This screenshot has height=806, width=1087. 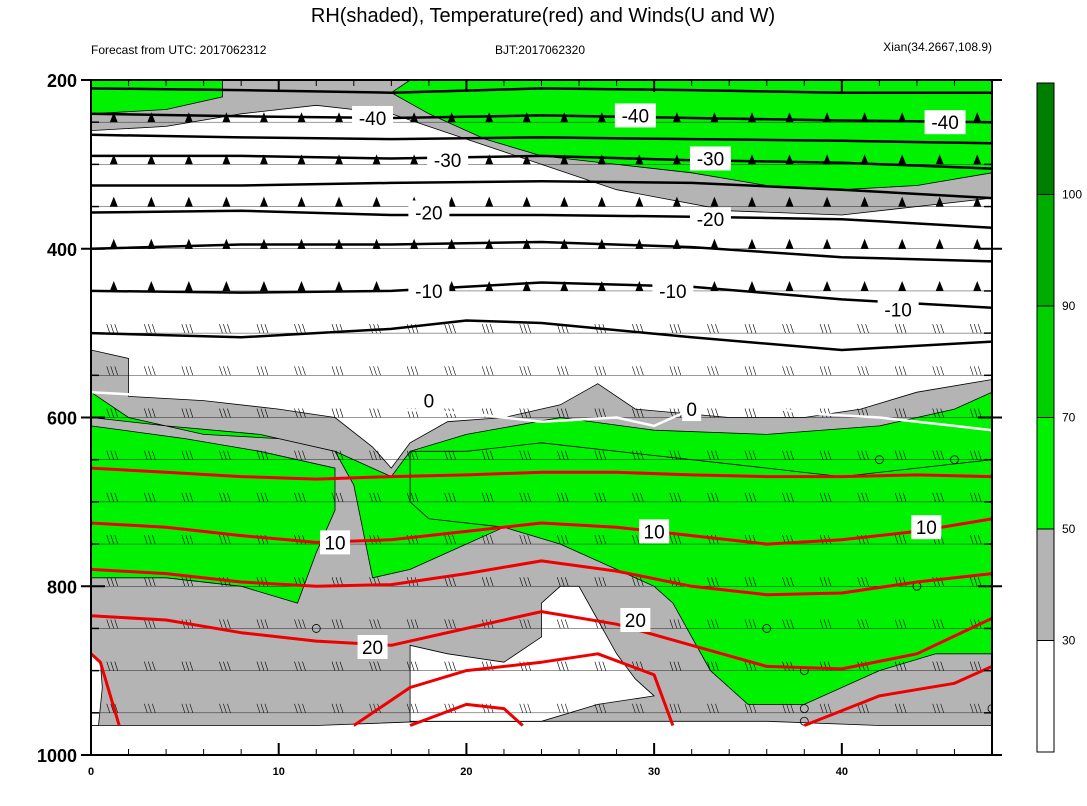 I want to click on forecast-time-subtitle: Forecast from UTC: 2017062312, so click(x=179, y=50).